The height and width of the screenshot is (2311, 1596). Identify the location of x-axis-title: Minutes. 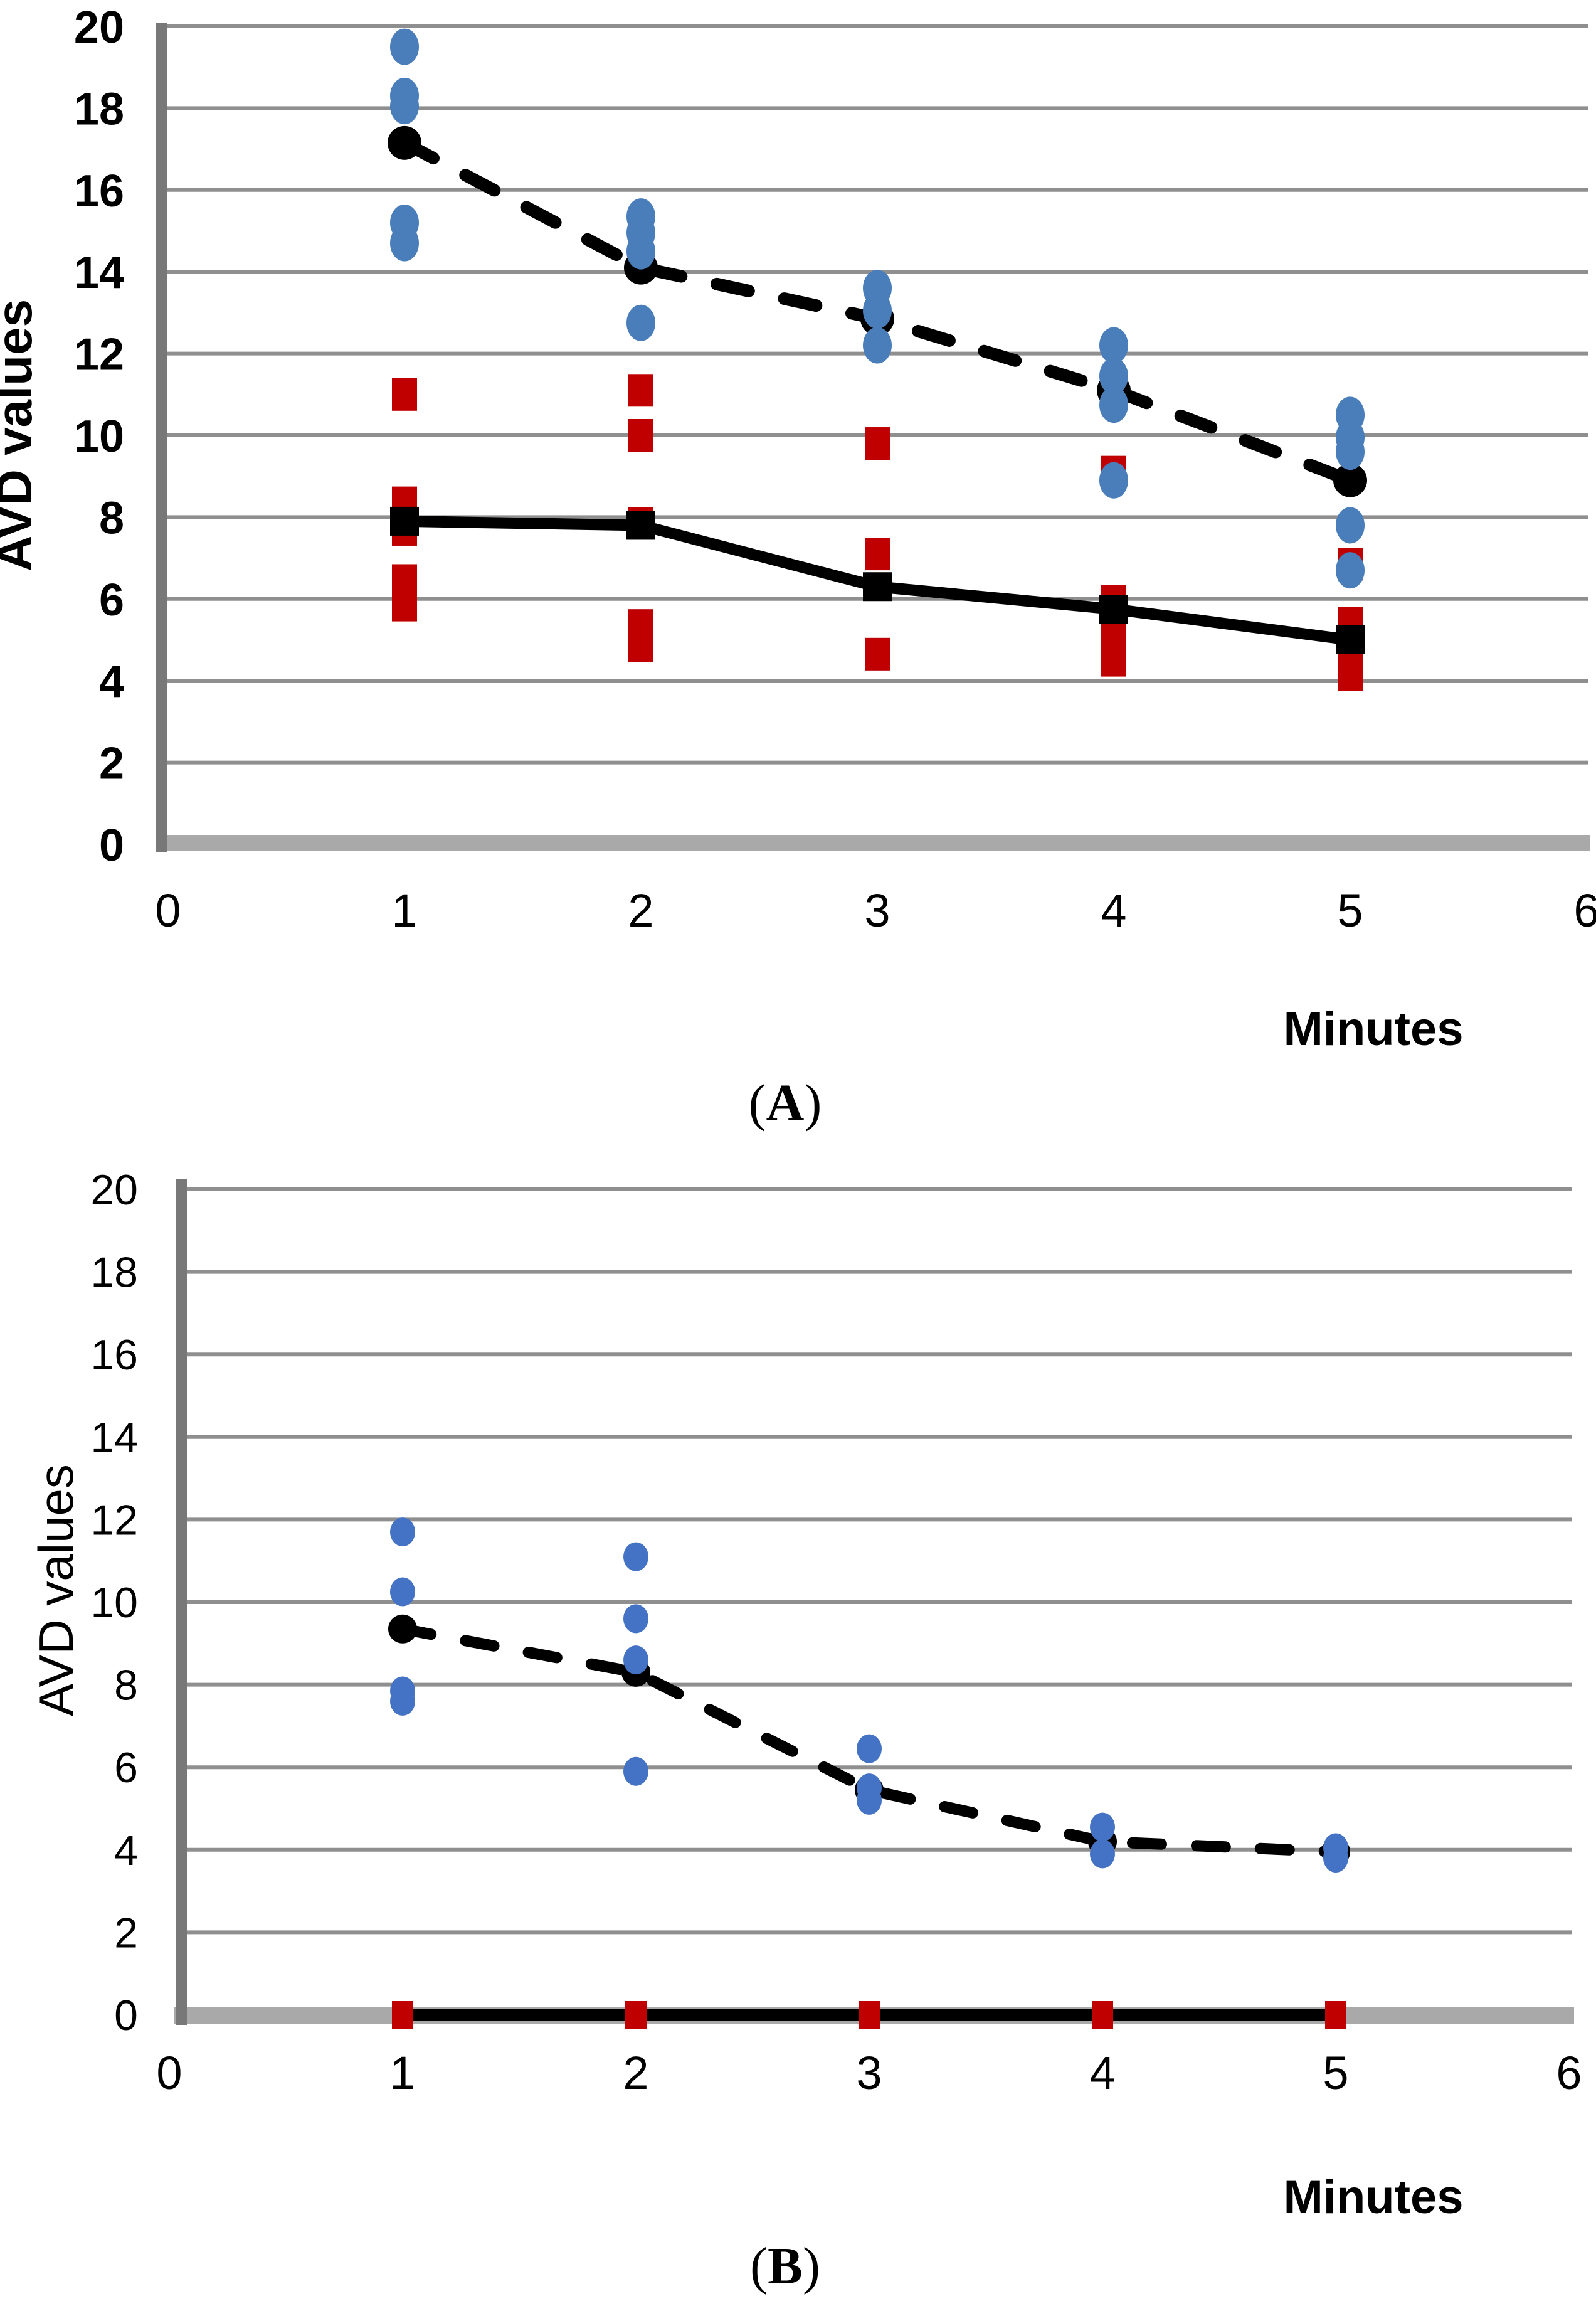
(1373, 1029).